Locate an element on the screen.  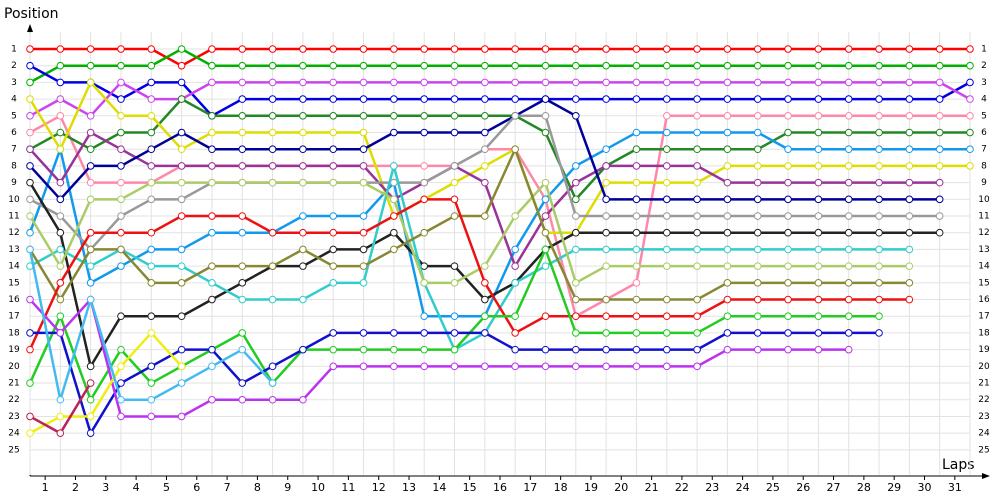
x-tick-label: 10 is located at coordinates (318, 487).